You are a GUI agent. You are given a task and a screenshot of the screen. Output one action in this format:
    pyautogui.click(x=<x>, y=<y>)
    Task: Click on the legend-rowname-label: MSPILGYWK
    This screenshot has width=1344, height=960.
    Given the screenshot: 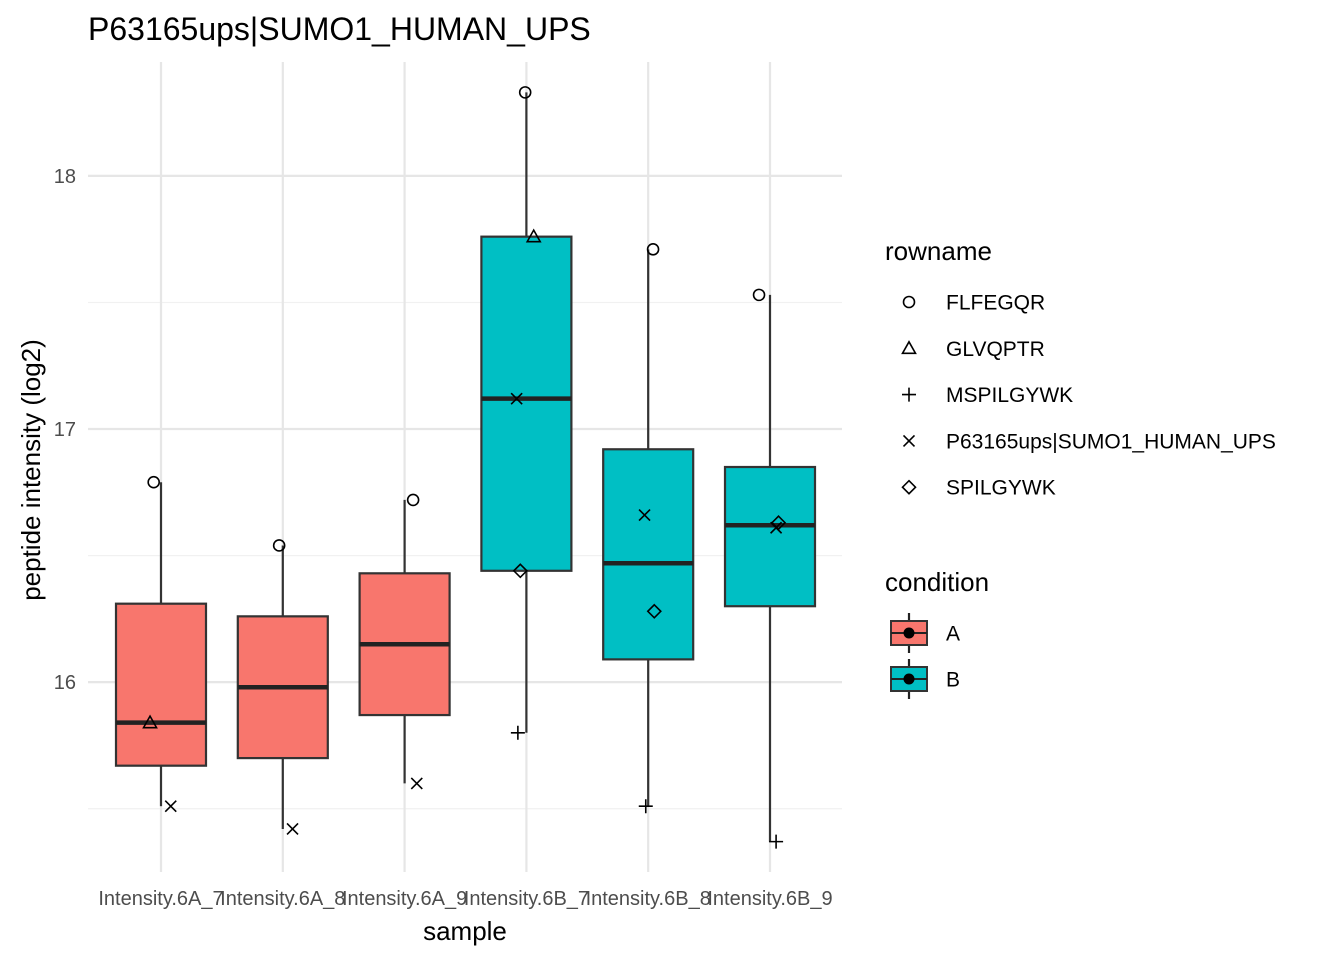 What is the action you would take?
    pyautogui.click(x=1009, y=395)
    